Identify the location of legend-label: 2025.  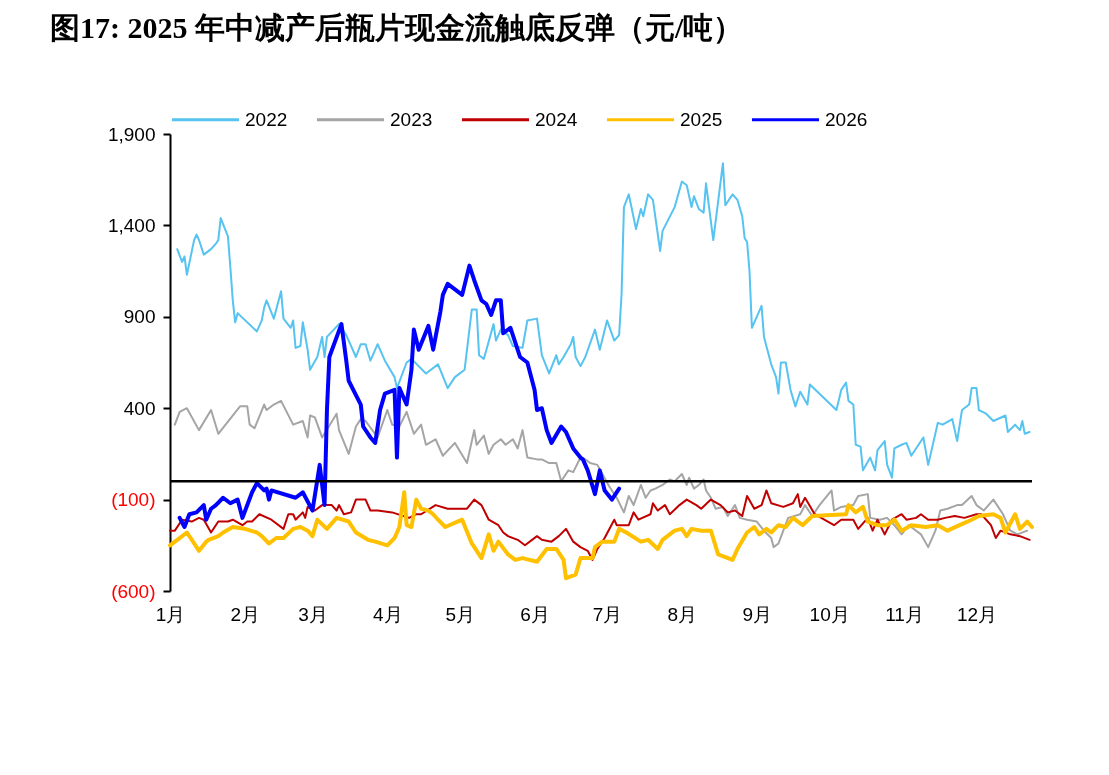
(701, 119).